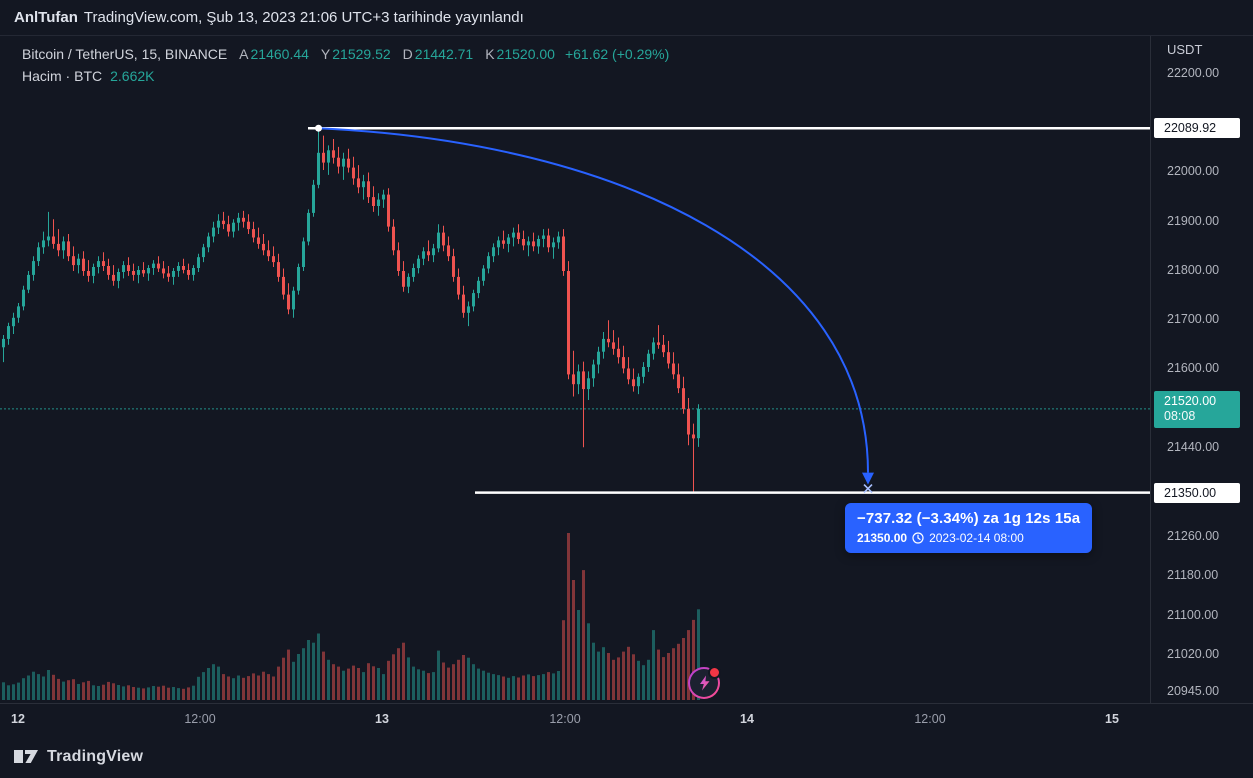 Image resolution: width=1253 pixels, height=778 pixels. Describe the element at coordinates (918, 538) in the screenshot. I see `clock-icon` at that location.